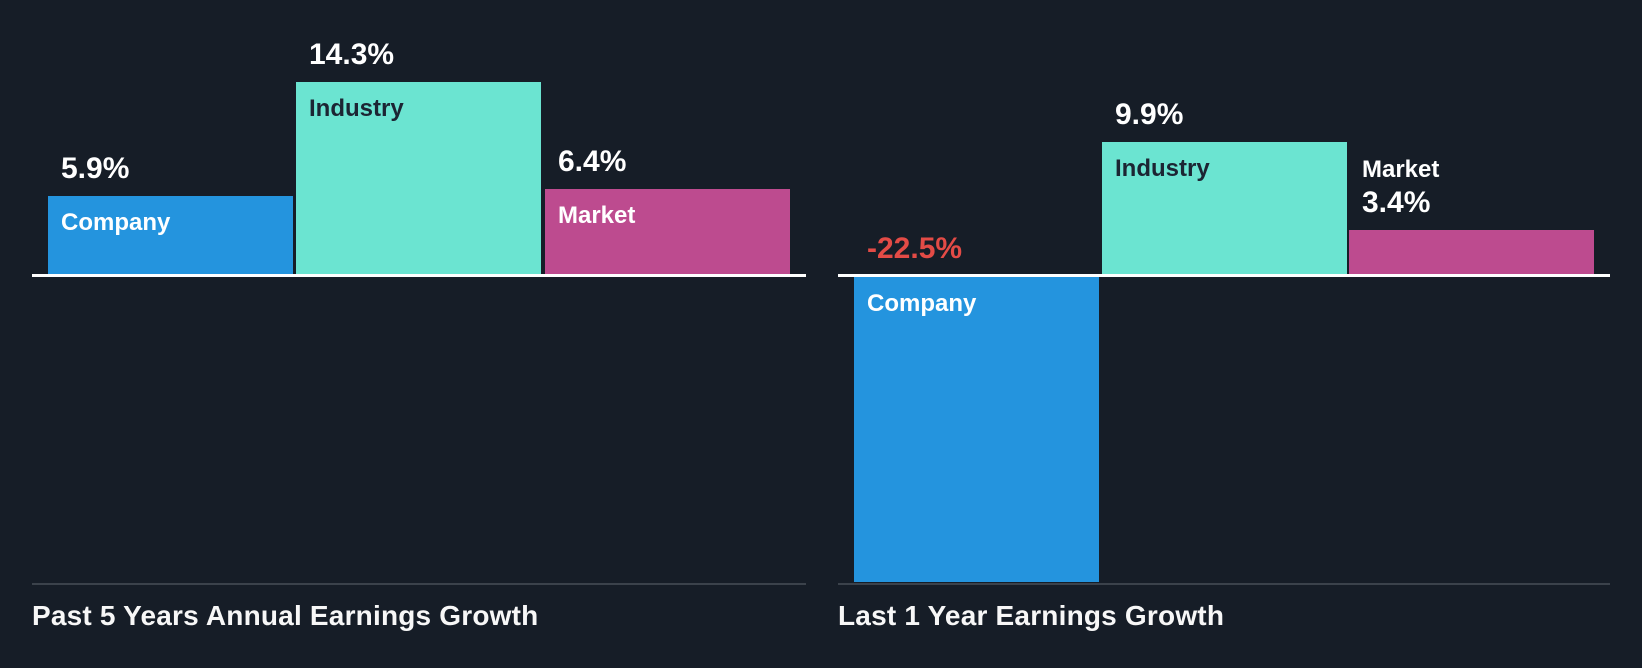  Describe the element at coordinates (285, 615) in the screenshot. I see `chart-title: Past 5 Years Annual Earnings Growth` at that location.